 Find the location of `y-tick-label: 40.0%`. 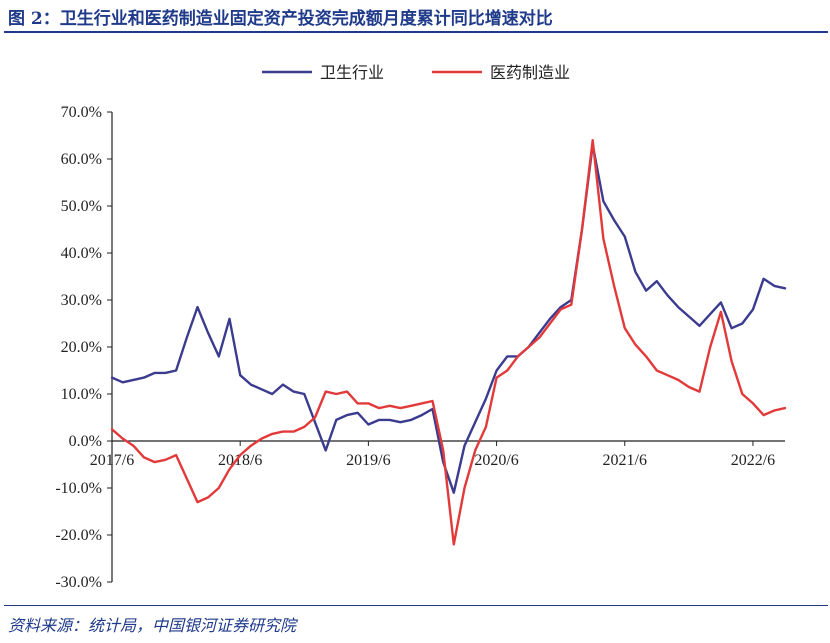

y-tick-label: 40.0% is located at coordinates (81, 253).